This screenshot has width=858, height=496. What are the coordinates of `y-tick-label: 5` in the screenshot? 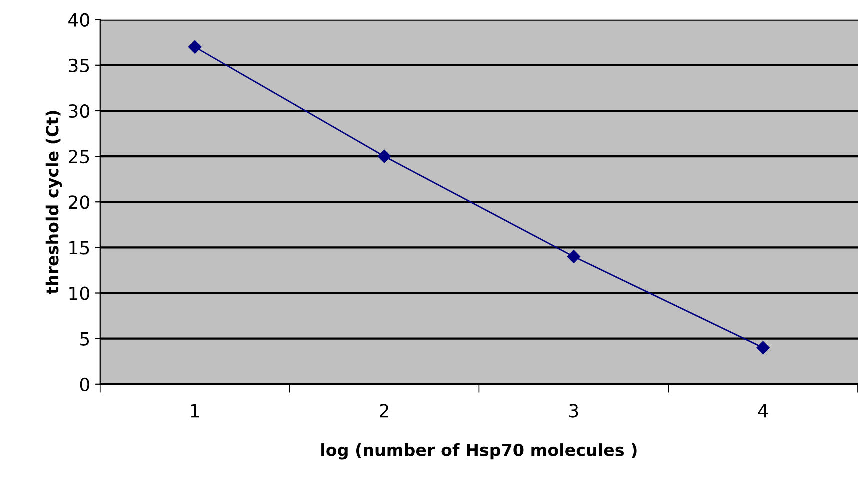 It's located at (85, 339).